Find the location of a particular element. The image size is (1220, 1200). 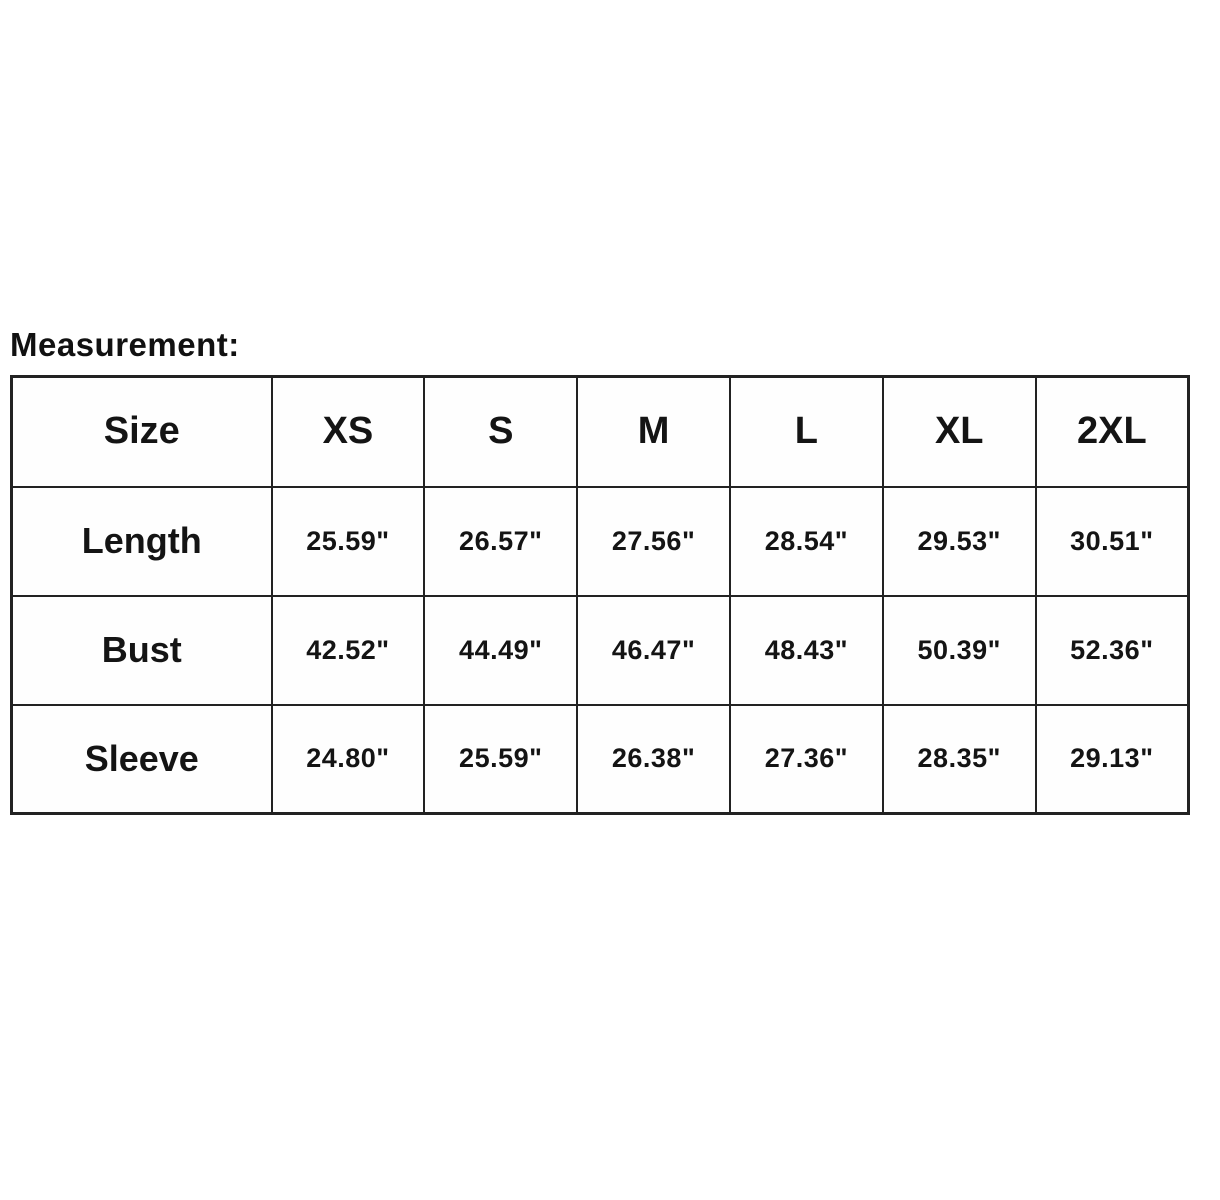

header-cell-s: S is located at coordinates (501, 431).